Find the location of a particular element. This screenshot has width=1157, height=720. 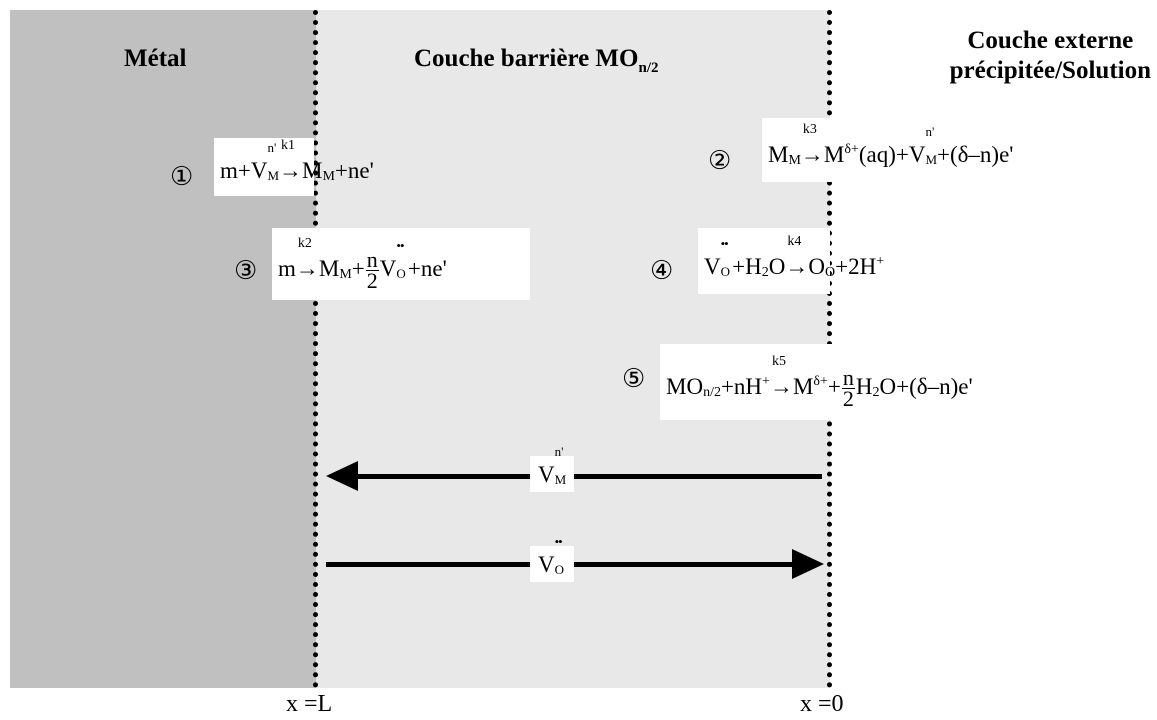

x-axis-label-left: x =L is located at coordinates (309, 704).